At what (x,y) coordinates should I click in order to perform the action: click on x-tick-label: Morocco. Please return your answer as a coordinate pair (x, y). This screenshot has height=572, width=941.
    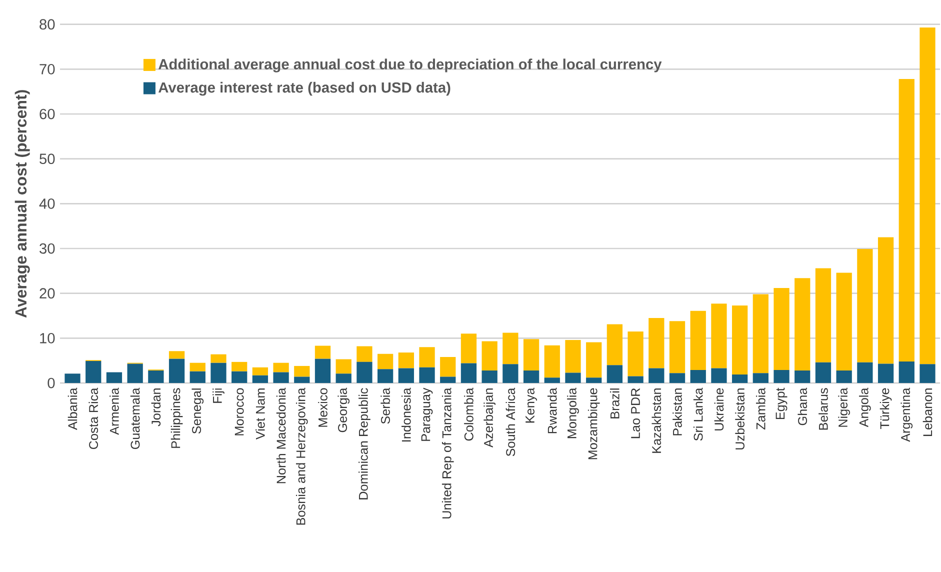
    Looking at the image, I should click on (239, 412).